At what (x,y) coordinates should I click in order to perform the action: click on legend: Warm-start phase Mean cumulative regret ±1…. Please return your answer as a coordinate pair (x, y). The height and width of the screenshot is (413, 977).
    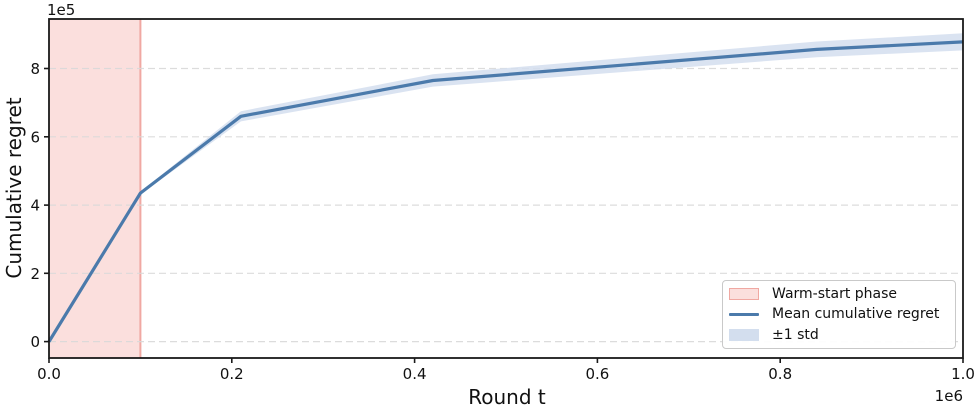
    Looking at the image, I should click on (839, 314).